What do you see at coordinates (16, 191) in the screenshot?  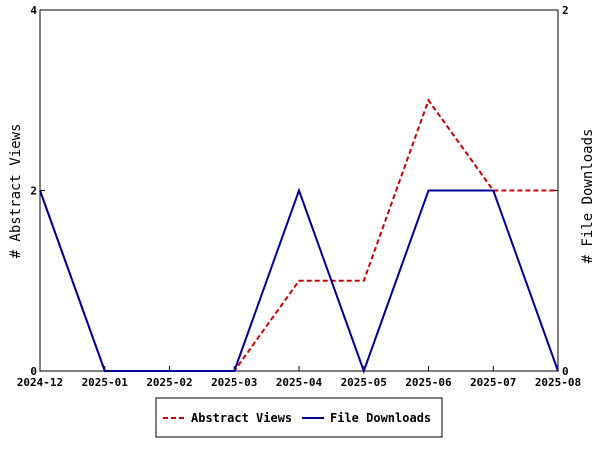 I see `y-axis-left-title: # Abstract Views` at bounding box center [16, 191].